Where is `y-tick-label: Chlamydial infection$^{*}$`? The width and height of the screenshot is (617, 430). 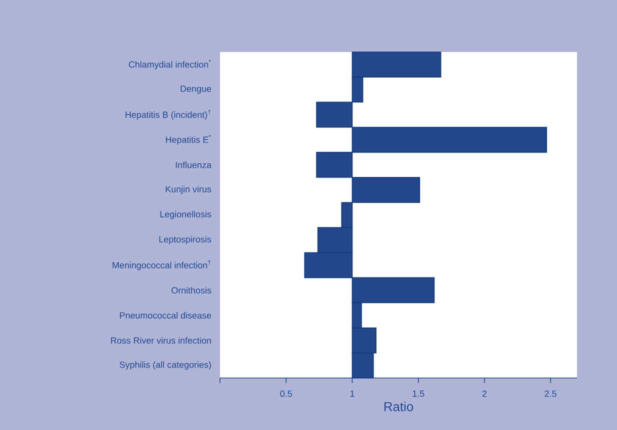
y-tick-label: Chlamydial infection$^{*}$ is located at coordinates (169, 65).